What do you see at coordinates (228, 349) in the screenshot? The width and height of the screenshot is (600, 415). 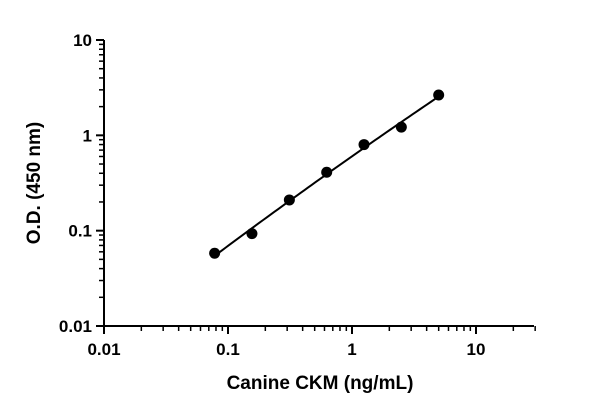 I see `x-tick-label: 0.1` at bounding box center [228, 349].